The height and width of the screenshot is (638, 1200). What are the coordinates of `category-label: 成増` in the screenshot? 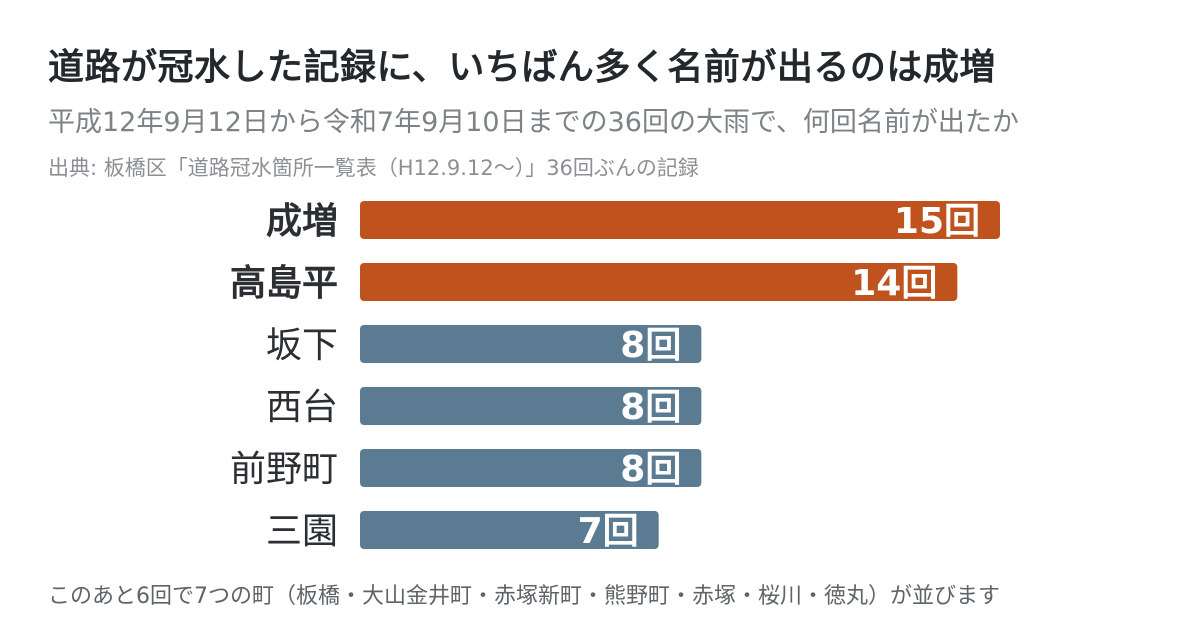 It's located at (302, 221).